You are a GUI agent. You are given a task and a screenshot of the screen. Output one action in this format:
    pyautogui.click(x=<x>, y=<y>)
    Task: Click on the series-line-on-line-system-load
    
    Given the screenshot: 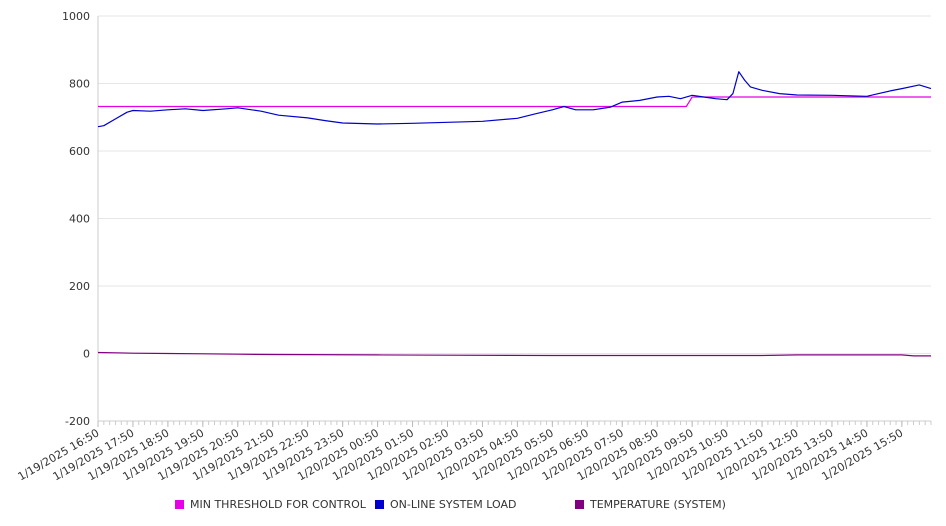 What is the action you would take?
    pyautogui.click(x=514, y=99)
    